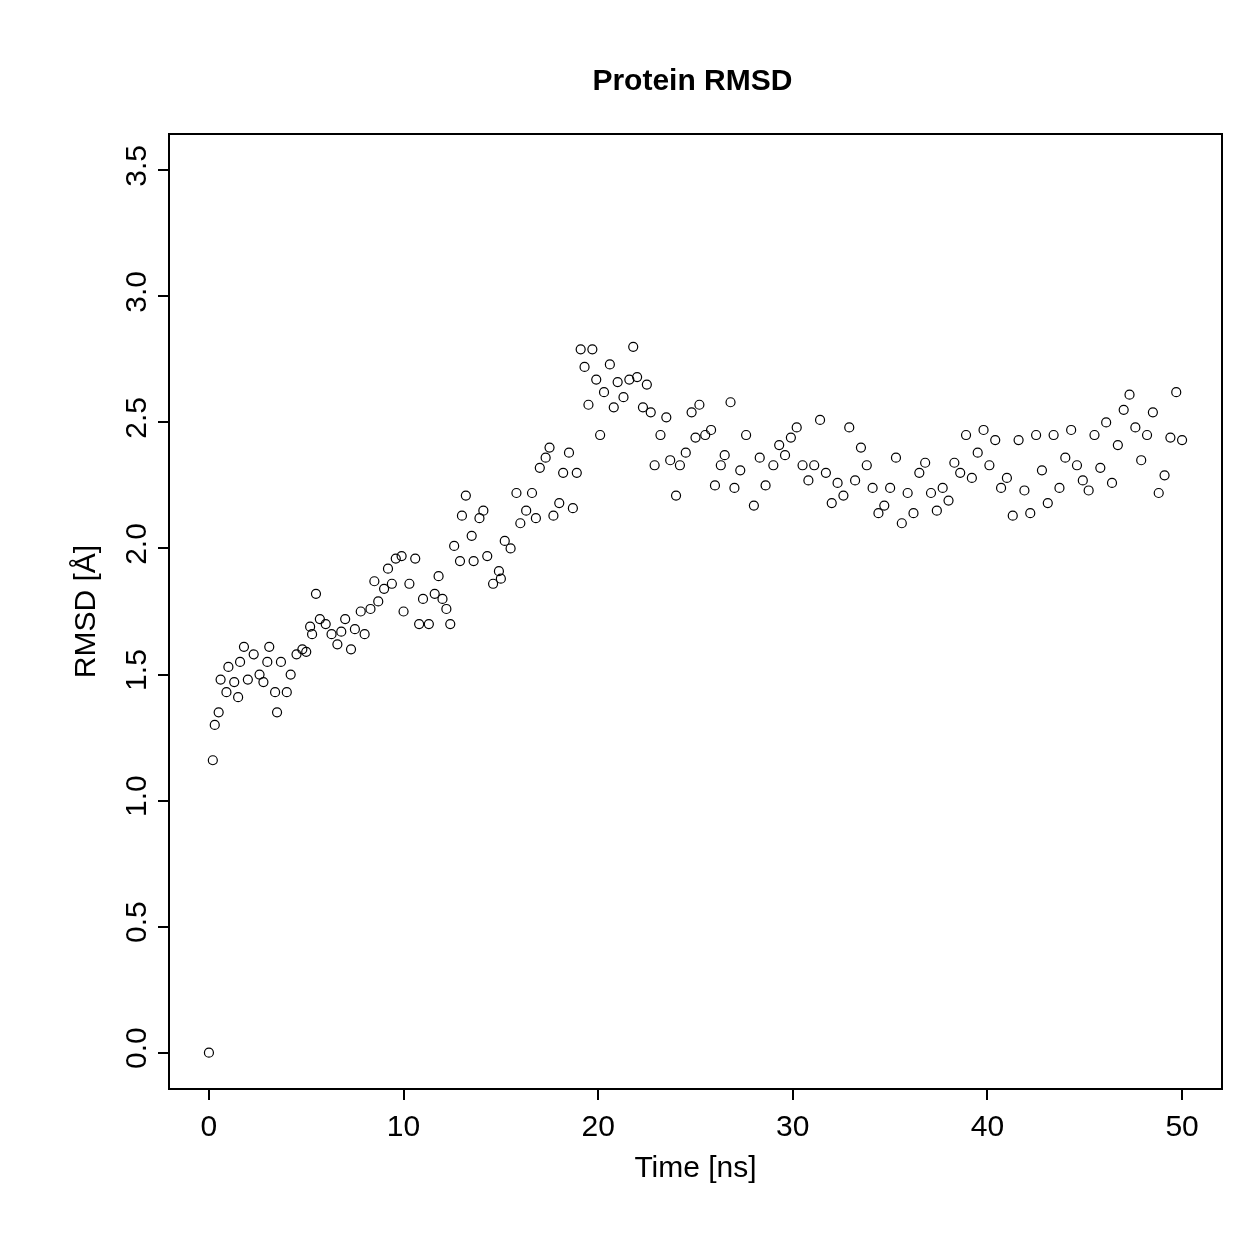 Image resolution: width=1259 pixels, height=1259 pixels. Describe the element at coordinates (84, 611) in the screenshot. I see `y-axis-title: RMSD [Å]` at that location.